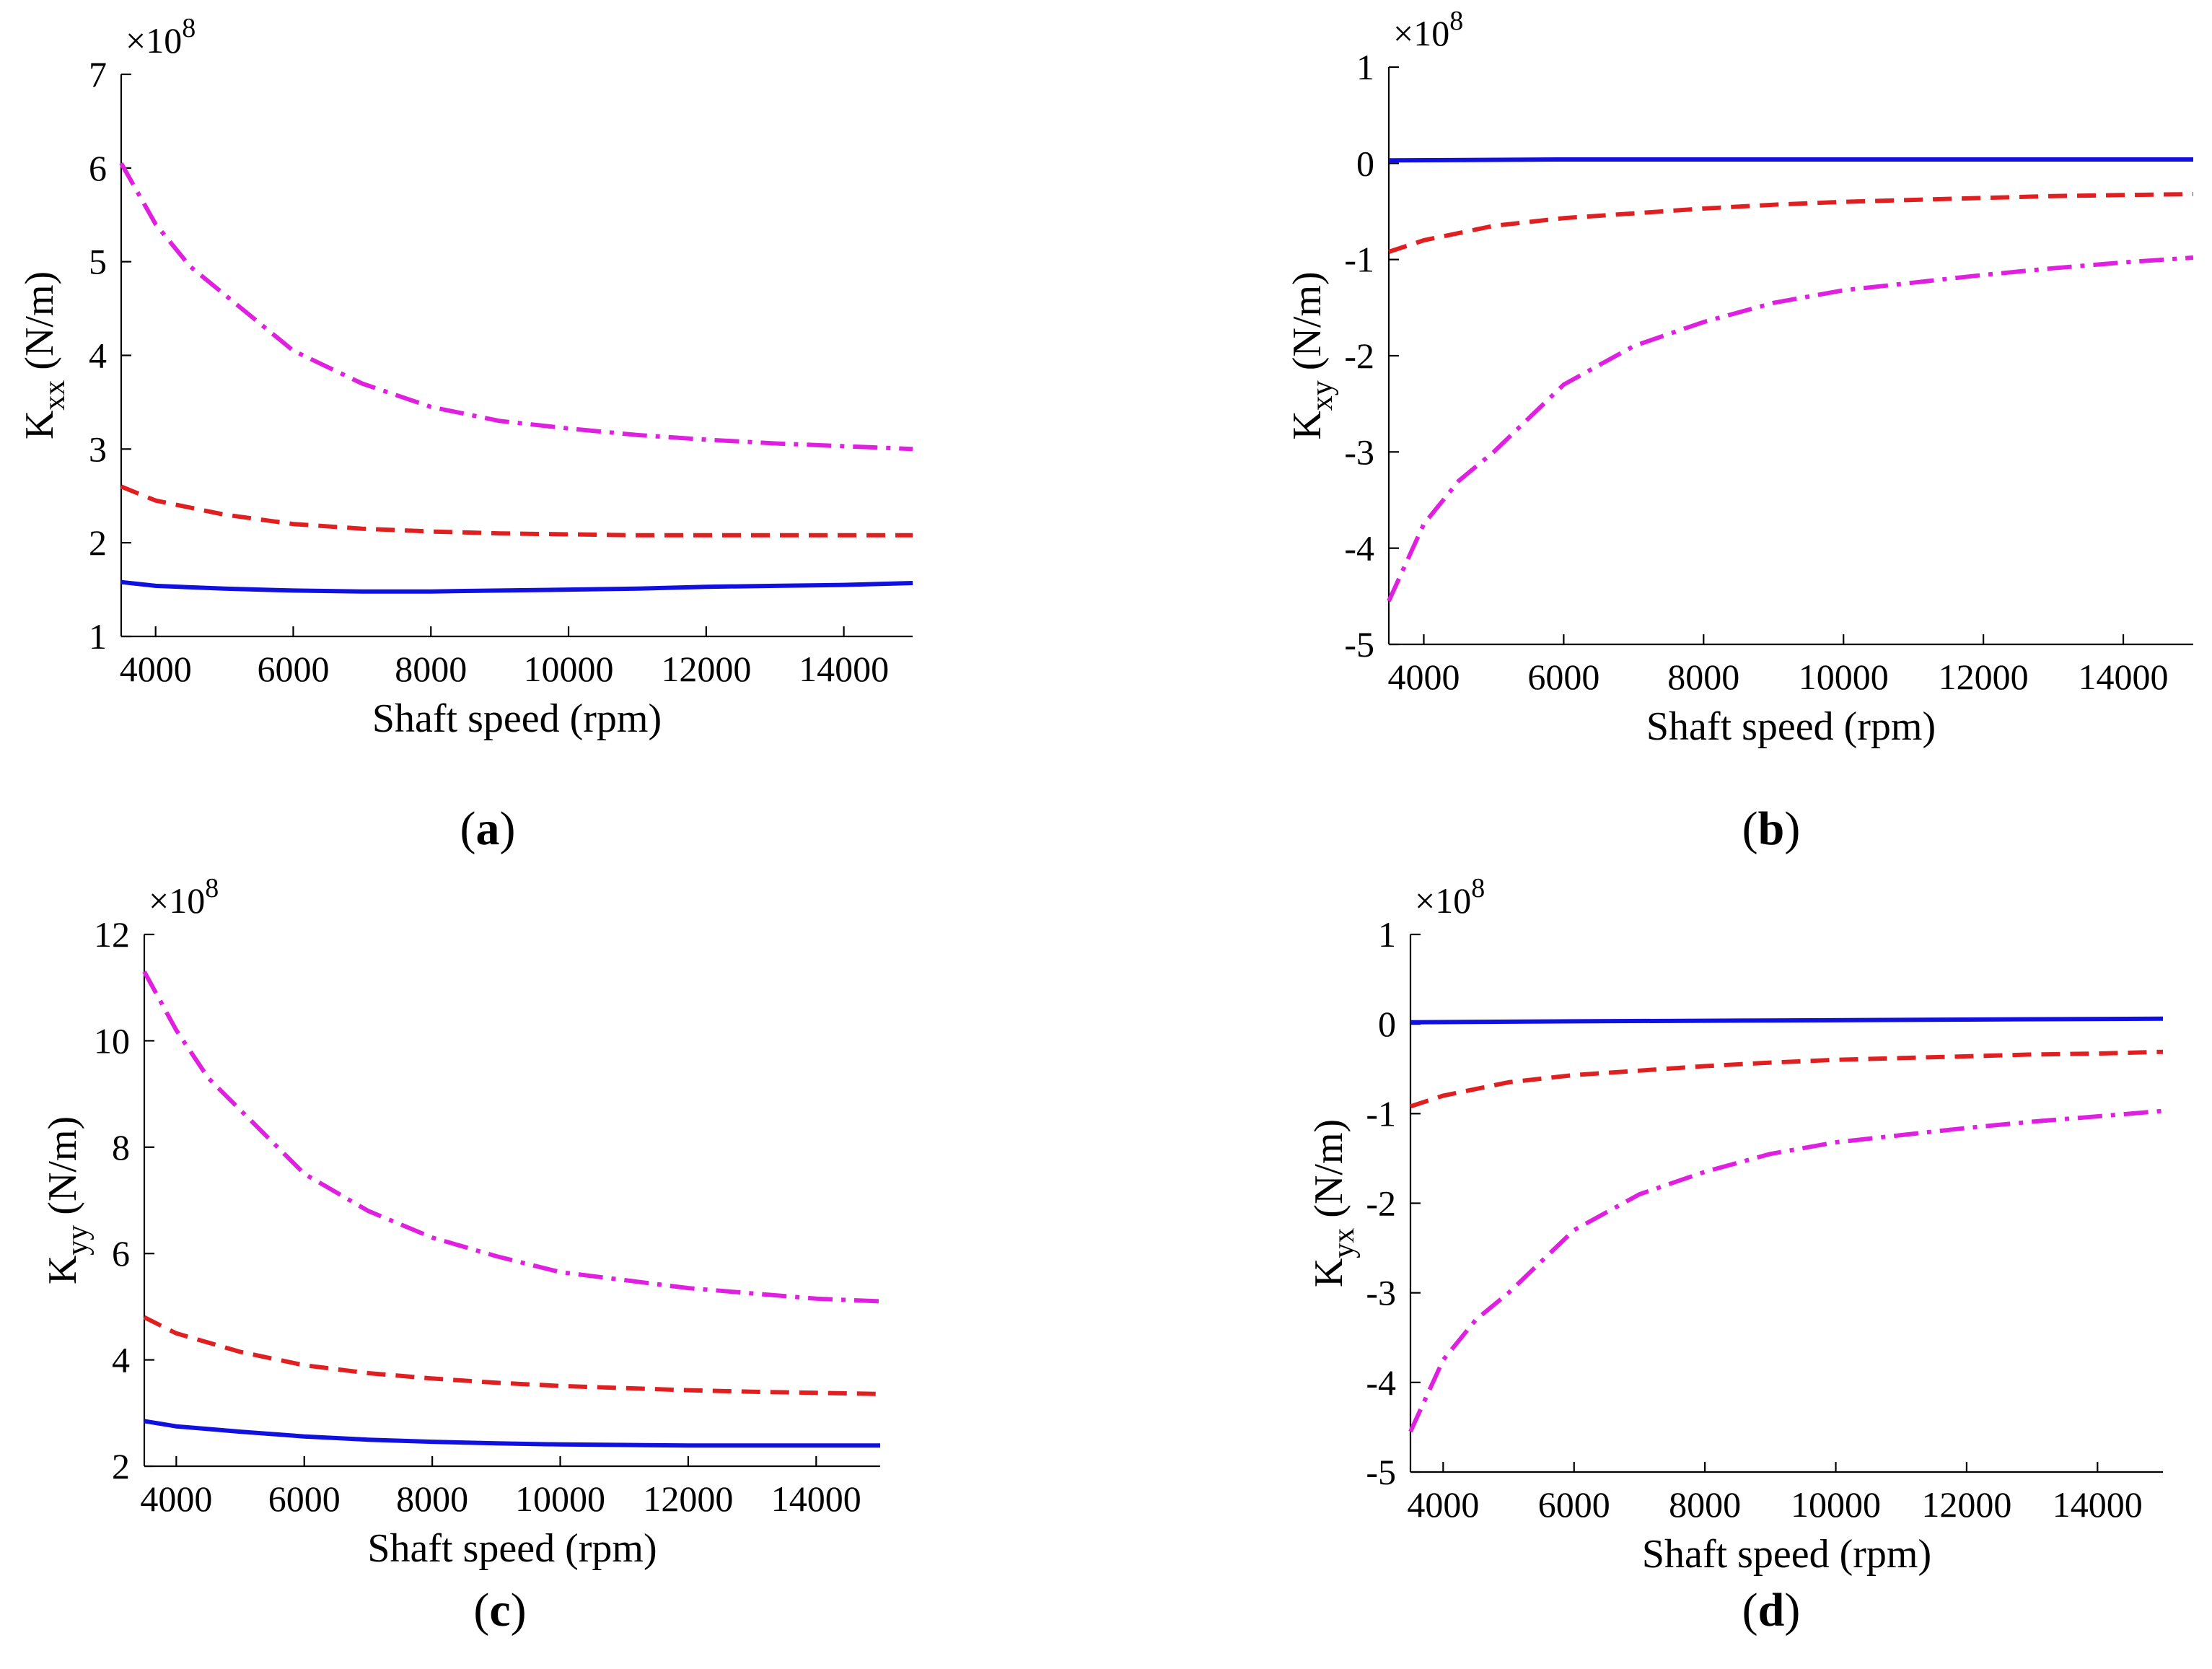 The image size is (2212, 1669). I want to click on y-tick-label: -2, so click(1359, 356).